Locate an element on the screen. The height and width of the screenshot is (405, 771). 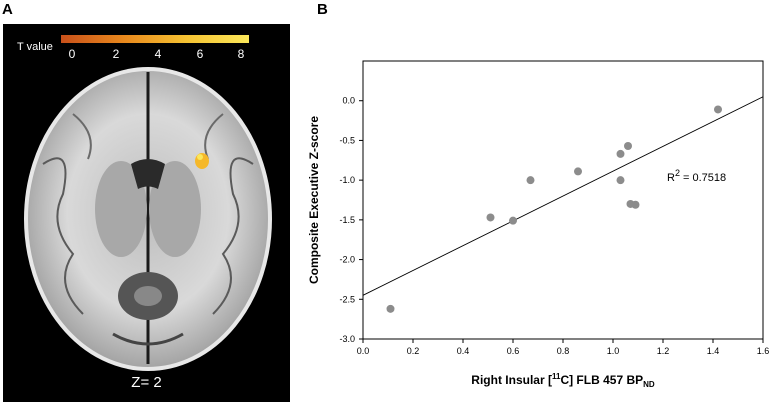
x-tick-label: 1.6 is located at coordinates (763, 351).